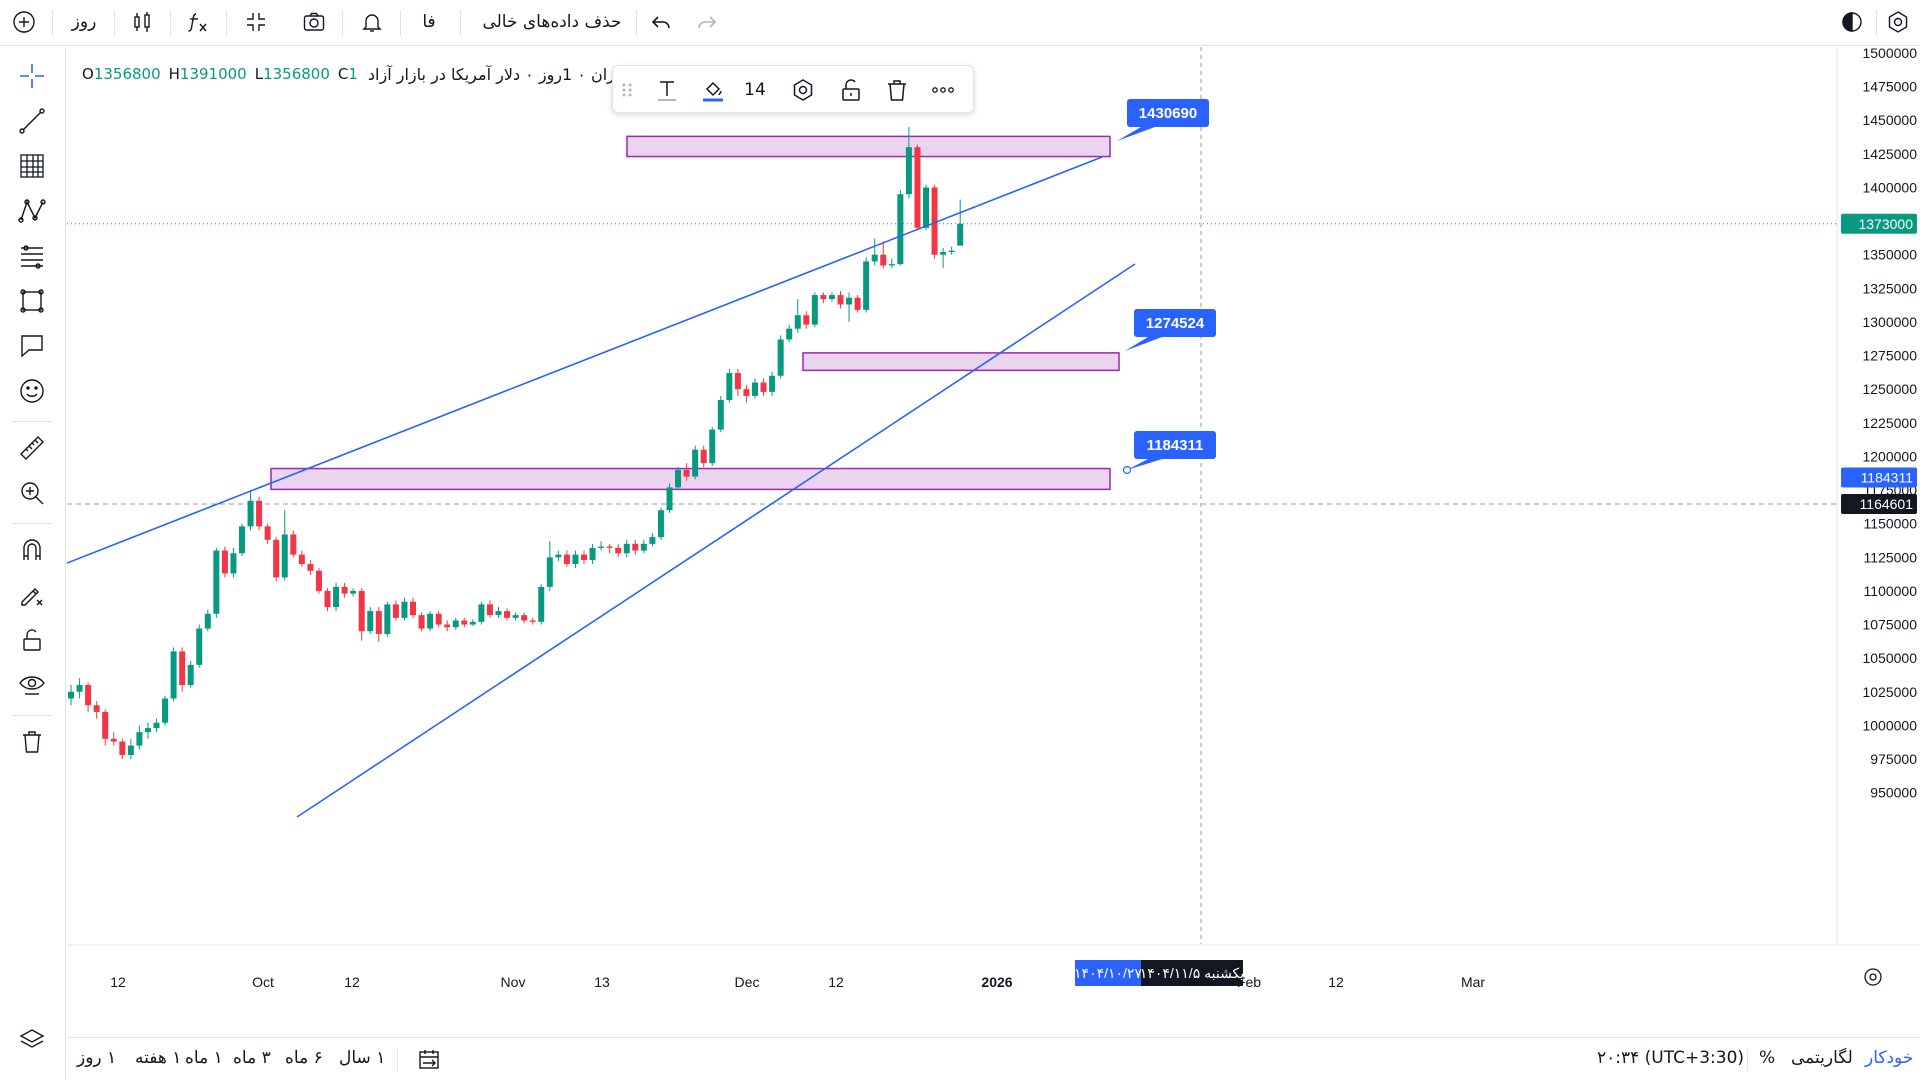 This screenshot has height=1080, width=1920. What do you see at coordinates (32, 301) in the screenshot?
I see `shape-rectangle-icon` at bounding box center [32, 301].